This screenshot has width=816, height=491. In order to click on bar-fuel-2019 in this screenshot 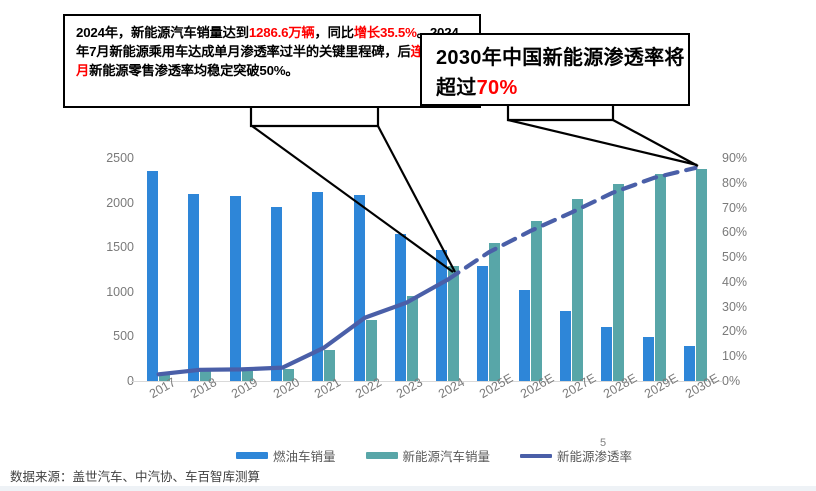, I will do `click(235, 288)`.